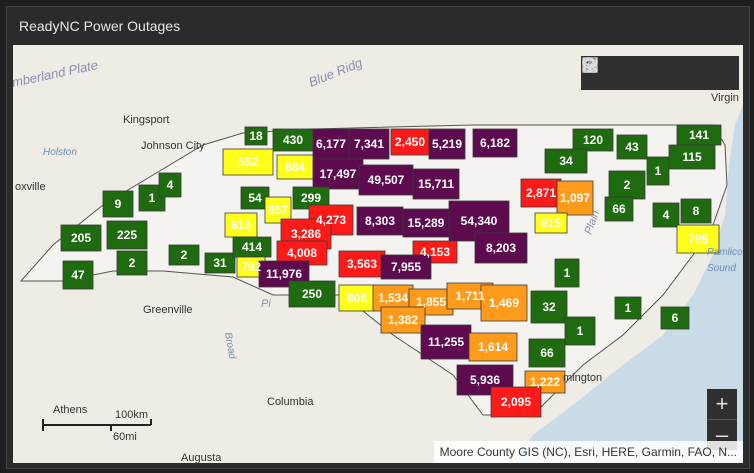  Describe the element at coordinates (479, 221) in the screenshot. I see `county-outage-count: 54,340` at that location.